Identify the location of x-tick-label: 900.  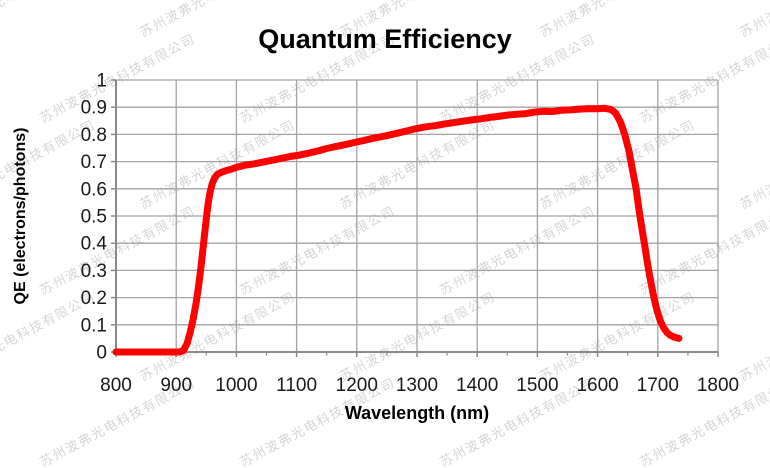
(176, 385).